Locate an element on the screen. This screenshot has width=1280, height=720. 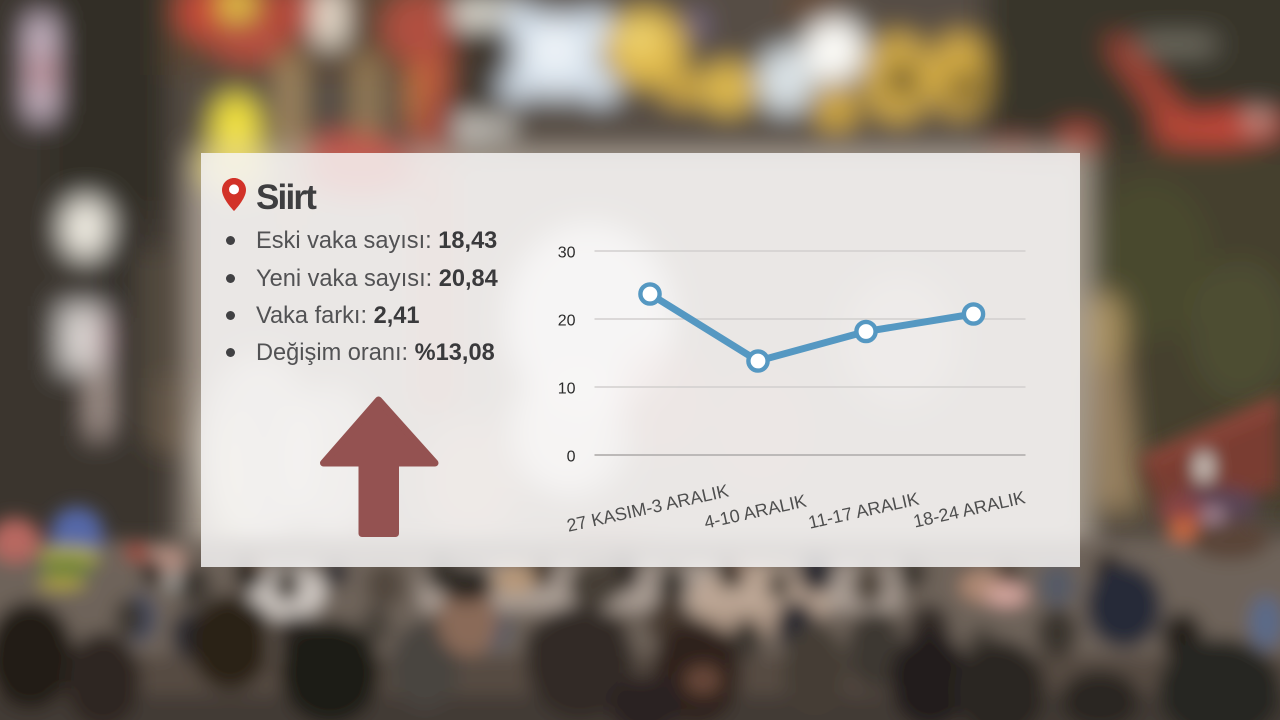
svg-text: 30 is located at coordinates (567, 253).